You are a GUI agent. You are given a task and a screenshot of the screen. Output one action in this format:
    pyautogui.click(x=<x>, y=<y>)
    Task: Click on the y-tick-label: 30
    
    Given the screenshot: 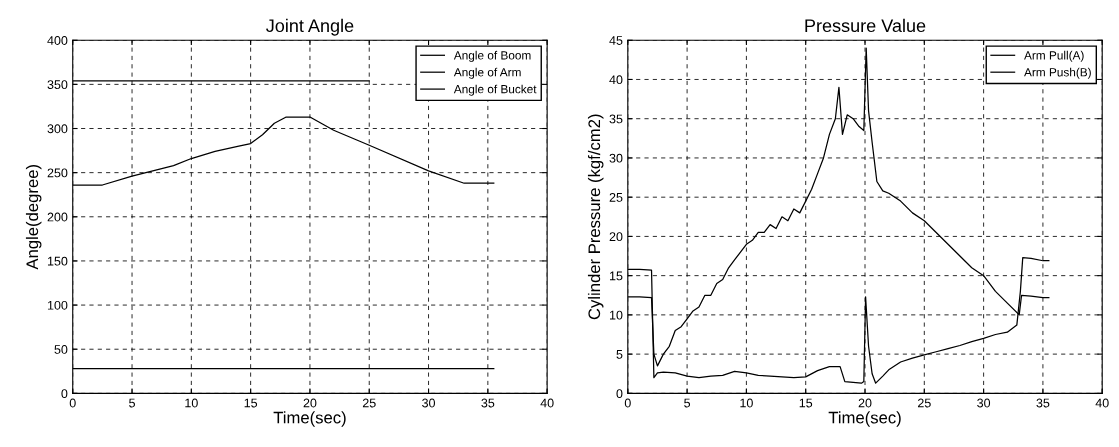 What is the action you would take?
    pyautogui.click(x=616, y=158)
    